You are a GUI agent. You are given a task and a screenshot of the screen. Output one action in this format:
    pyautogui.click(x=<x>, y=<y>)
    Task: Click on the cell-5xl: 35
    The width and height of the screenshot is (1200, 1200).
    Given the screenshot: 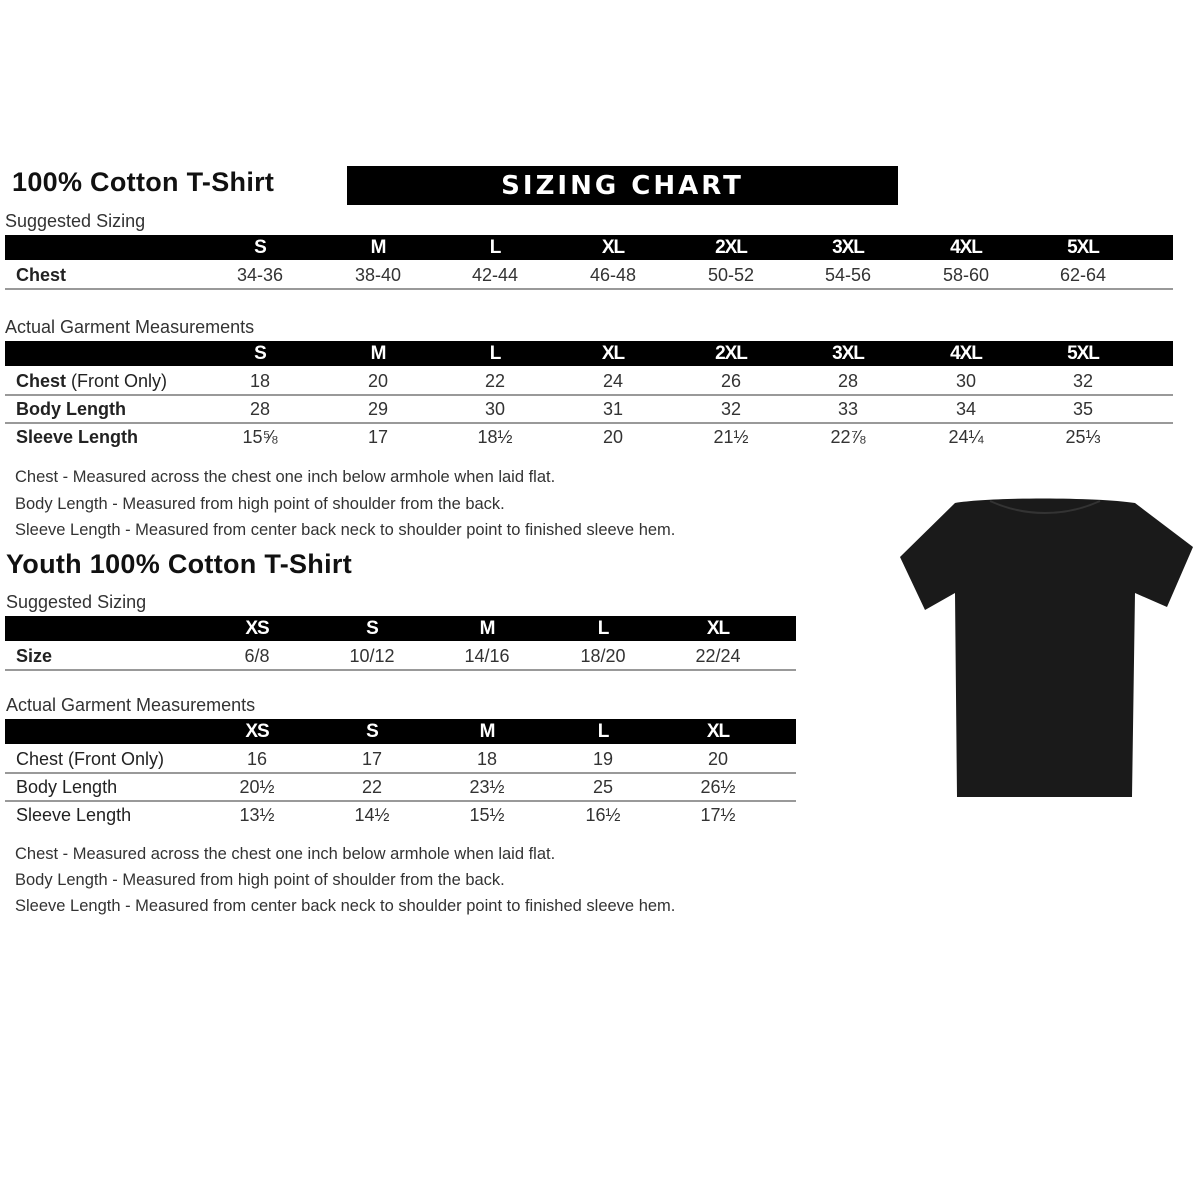 What is the action you would take?
    pyautogui.click(x=1083, y=409)
    